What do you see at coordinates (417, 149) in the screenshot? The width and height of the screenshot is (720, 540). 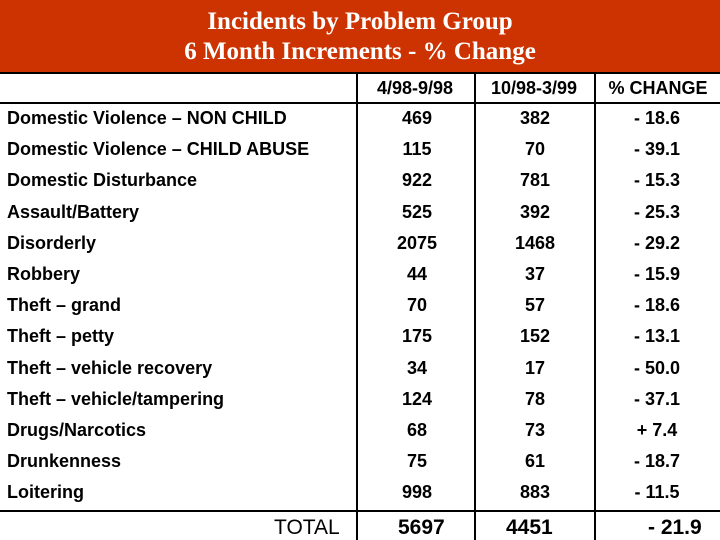 I see `row-period1: 115` at bounding box center [417, 149].